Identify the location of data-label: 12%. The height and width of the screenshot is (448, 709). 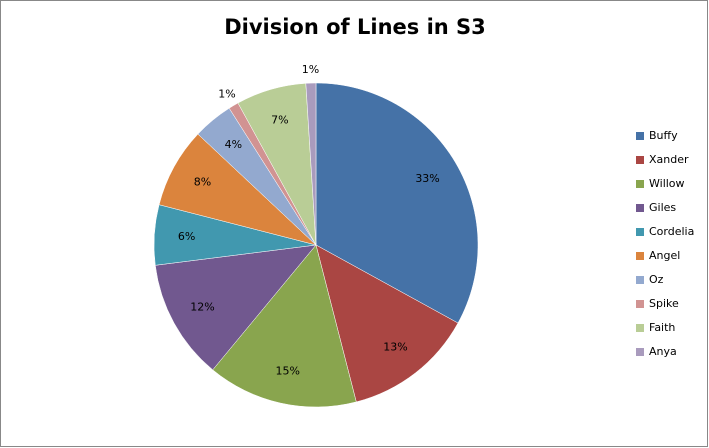
(202, 306).